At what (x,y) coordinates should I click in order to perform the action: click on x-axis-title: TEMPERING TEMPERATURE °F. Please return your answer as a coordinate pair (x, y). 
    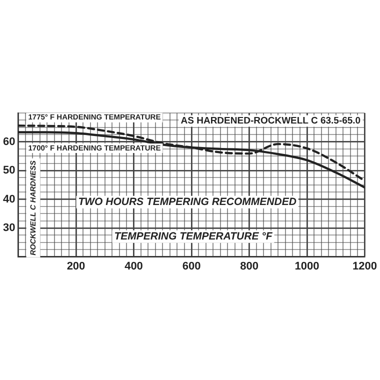
    Looking at the image, I should click on (193, 236).